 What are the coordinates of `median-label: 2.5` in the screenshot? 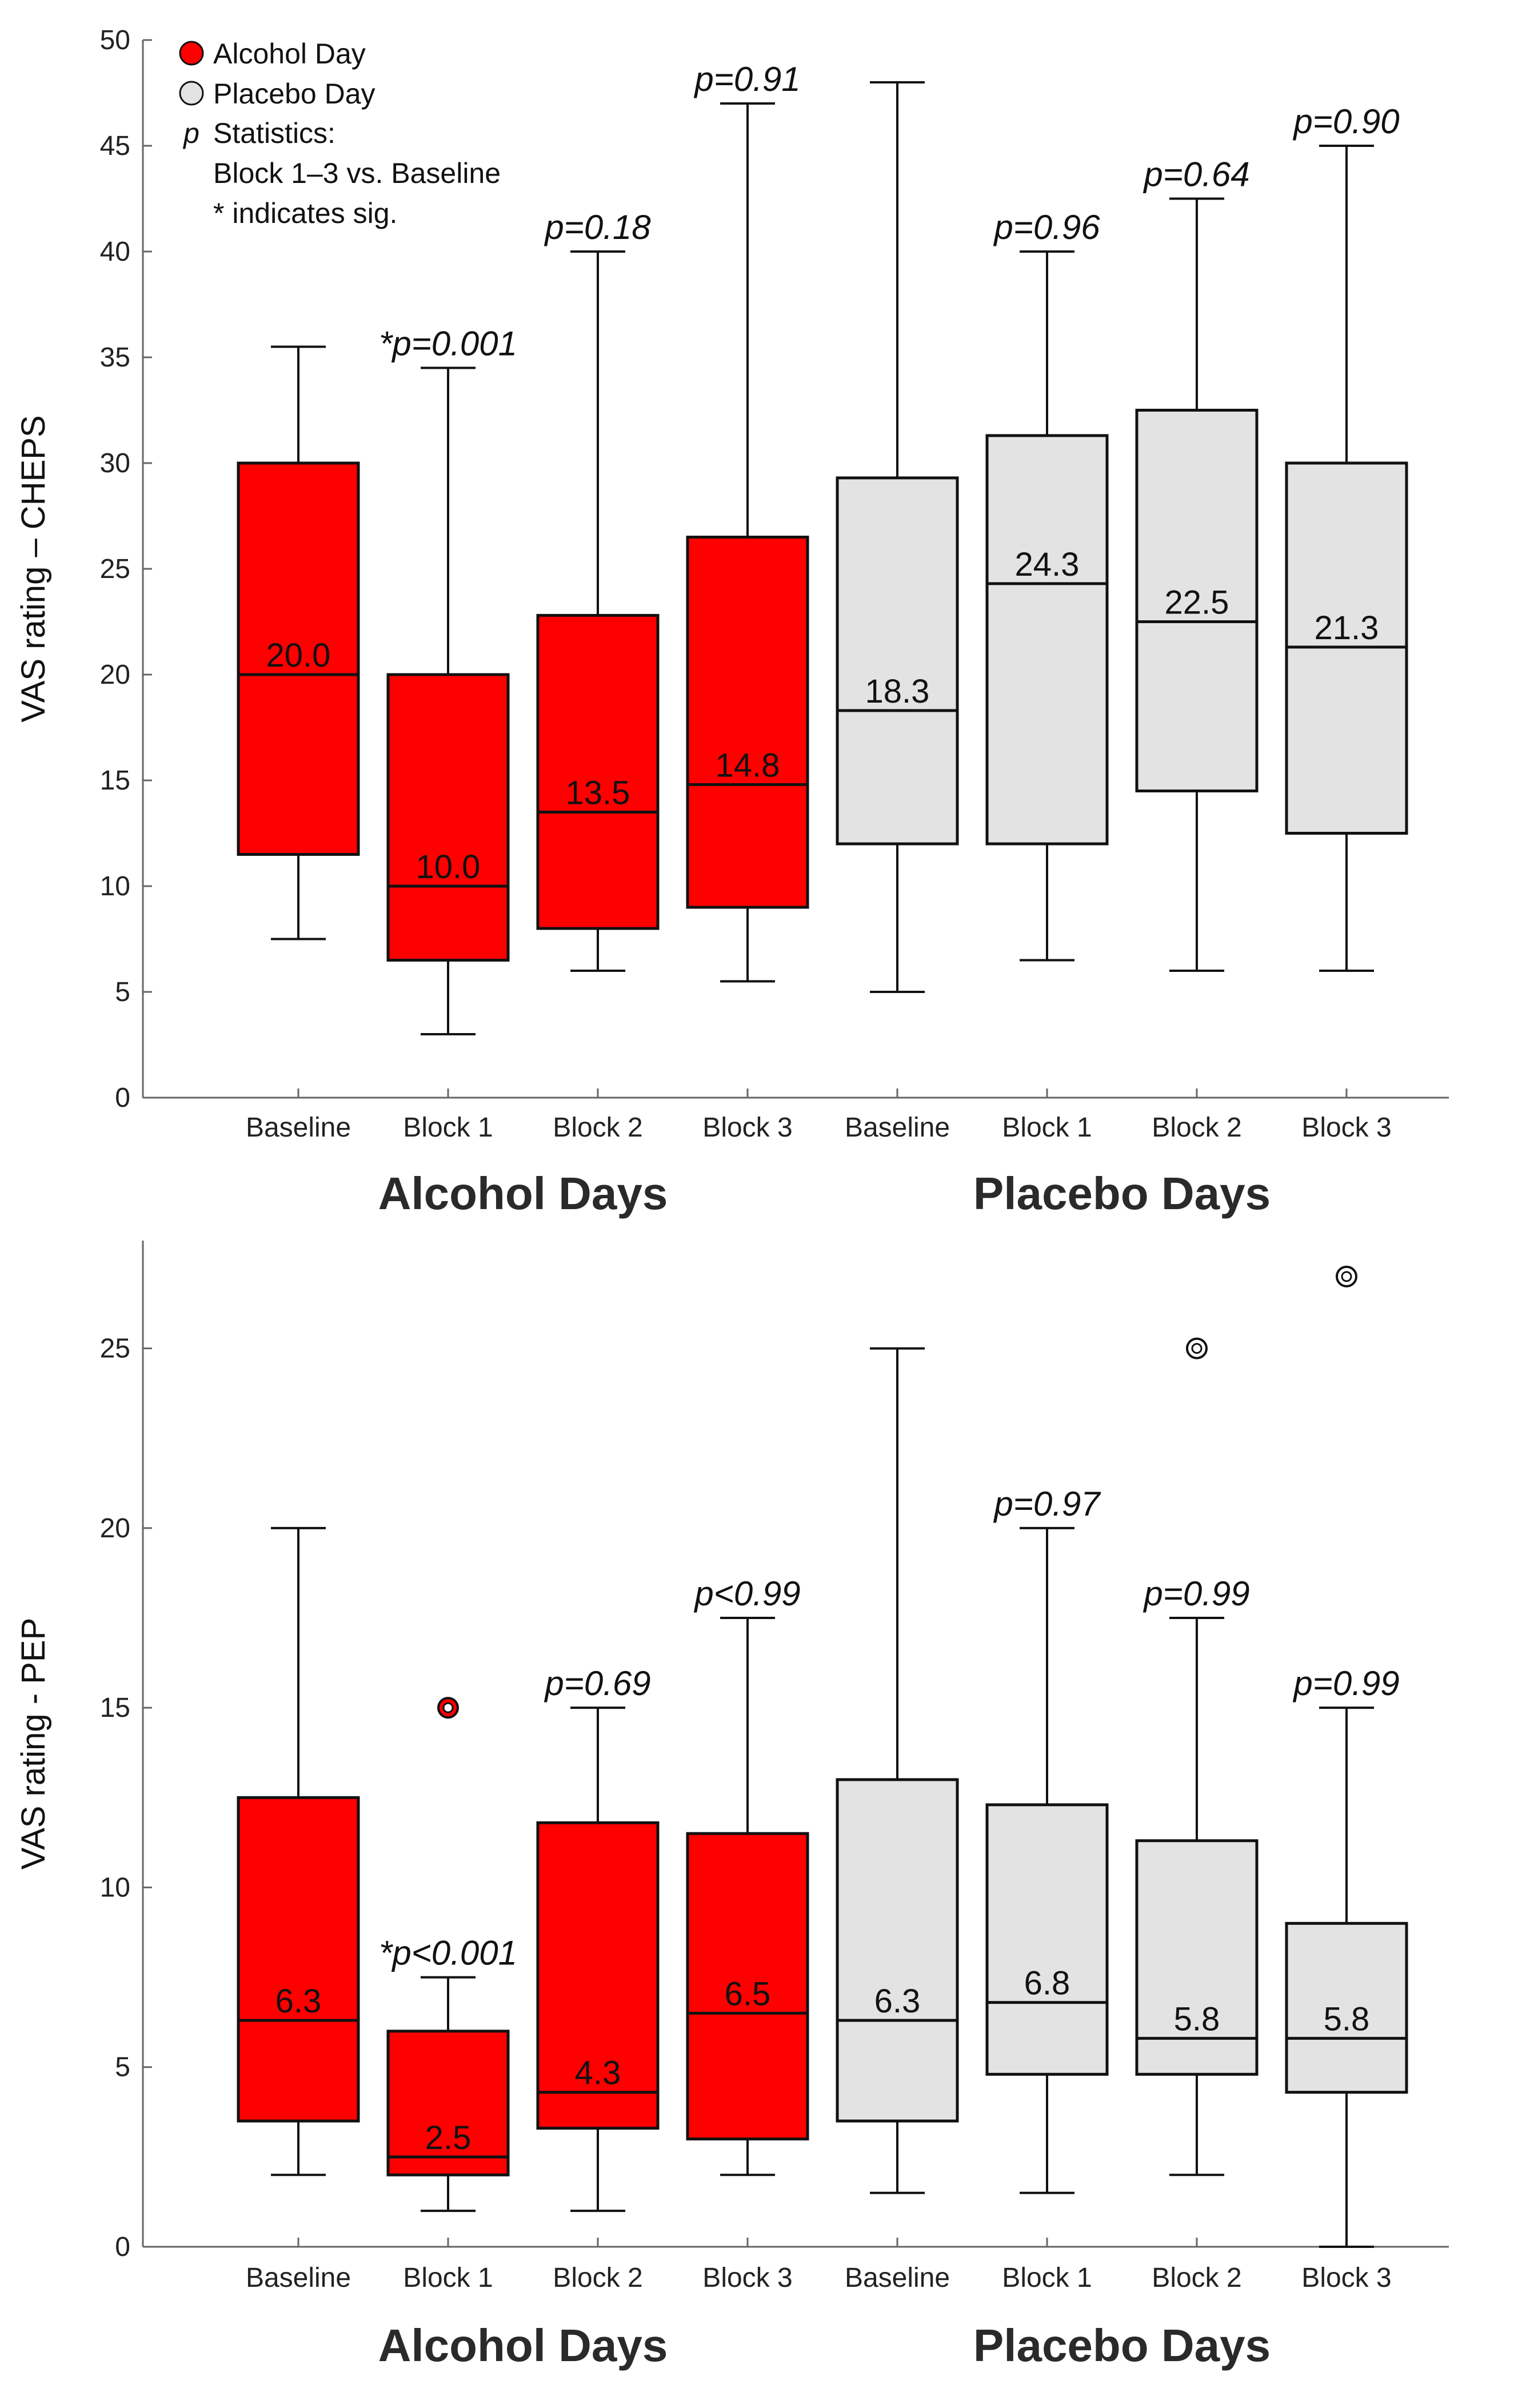 It's located at (448, 2137).